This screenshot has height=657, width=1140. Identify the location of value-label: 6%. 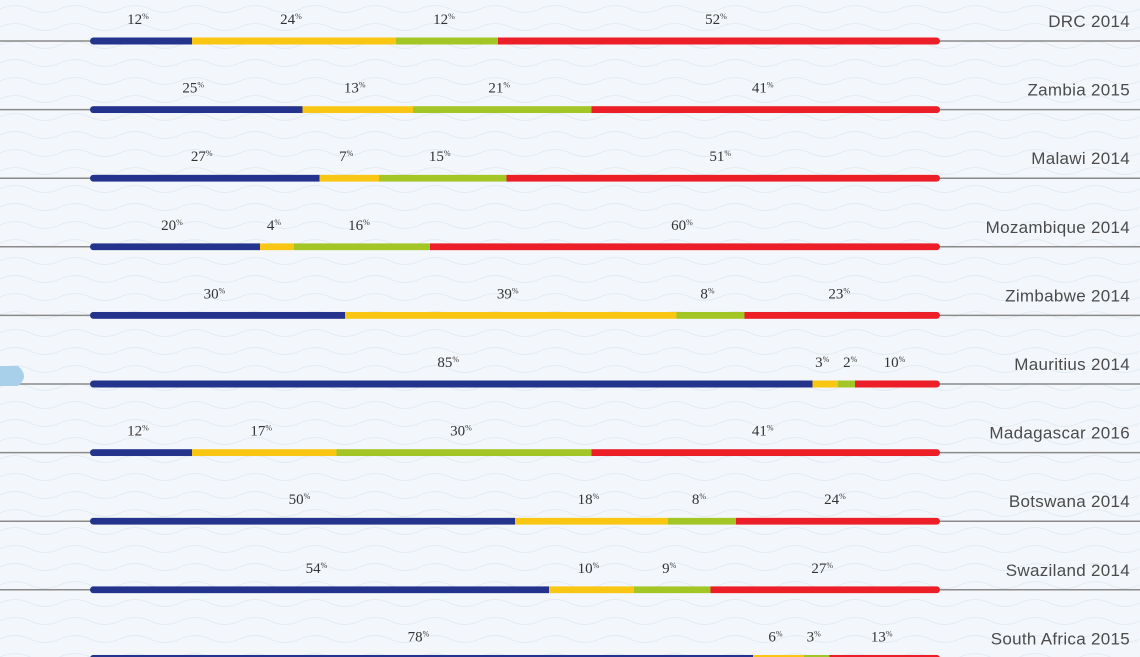
(775, 637).